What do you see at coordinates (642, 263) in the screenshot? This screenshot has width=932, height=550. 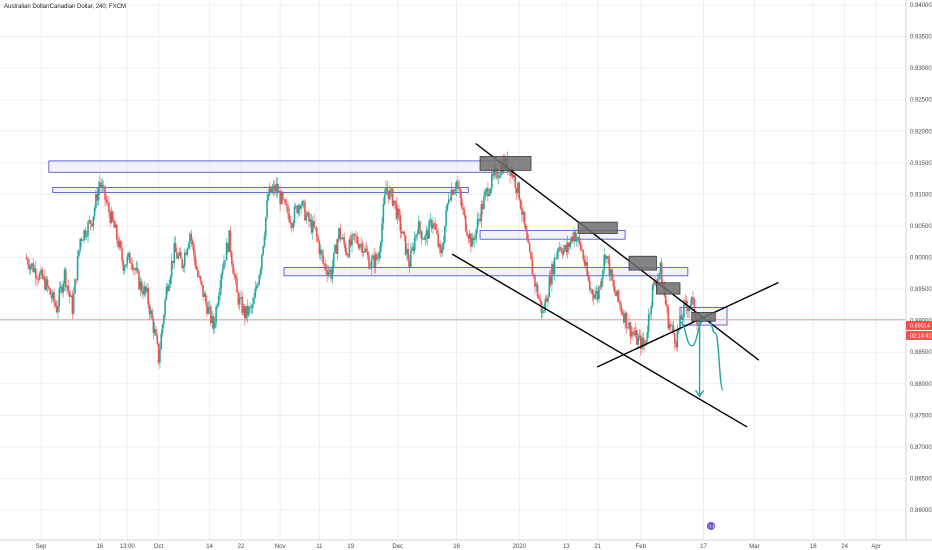 I see `supply-zone` at bounding box center [642, 263].